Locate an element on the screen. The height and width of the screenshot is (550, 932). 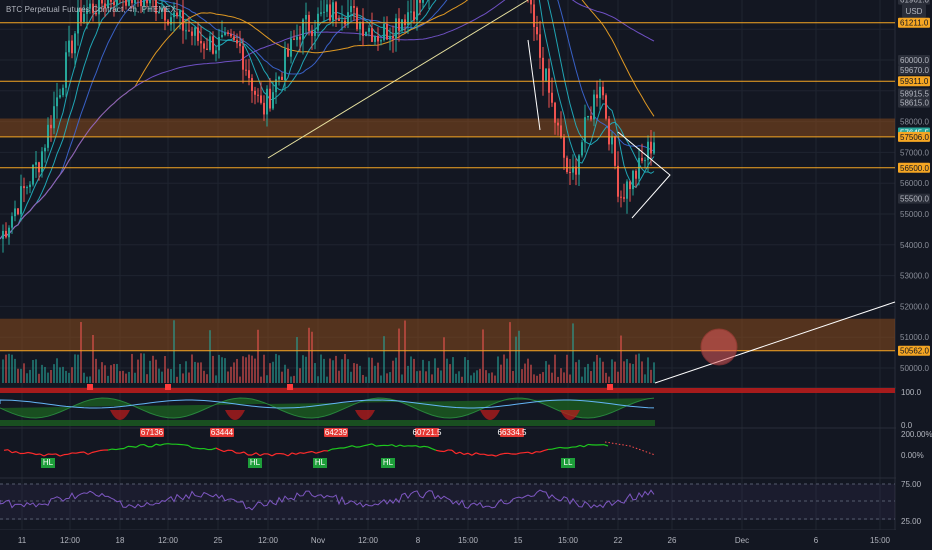
price-label: 56000.0 is located at coordinates (914, 183).